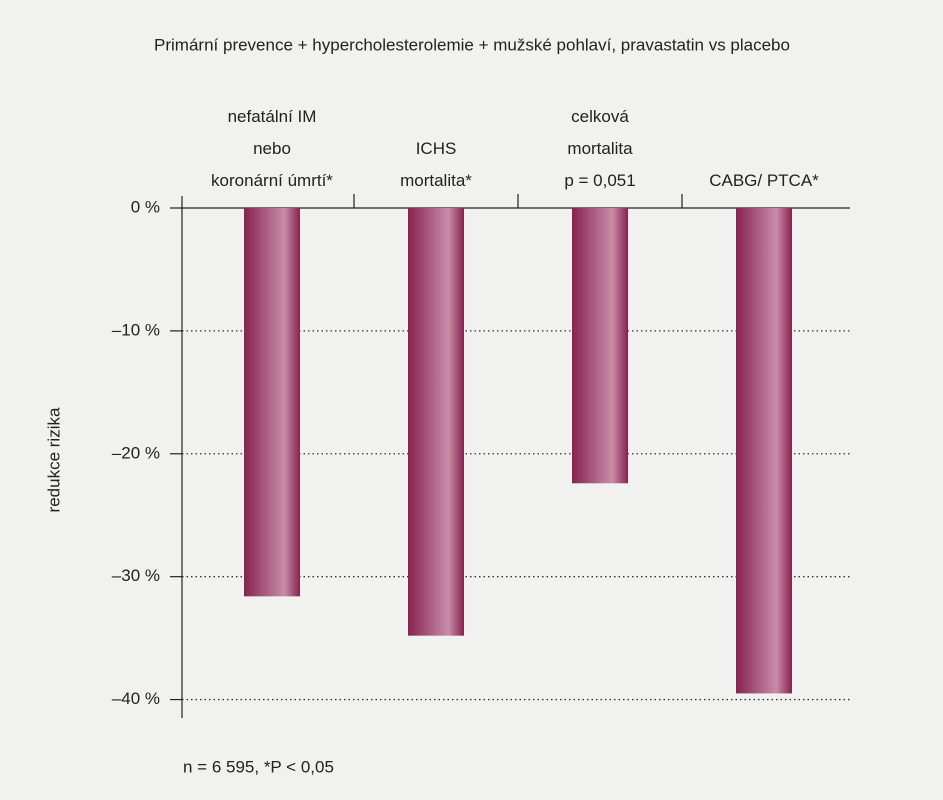 The image size is (943, 800). I want to click on x-tick-label: CABG/ PTCA*, so click(764, 180).